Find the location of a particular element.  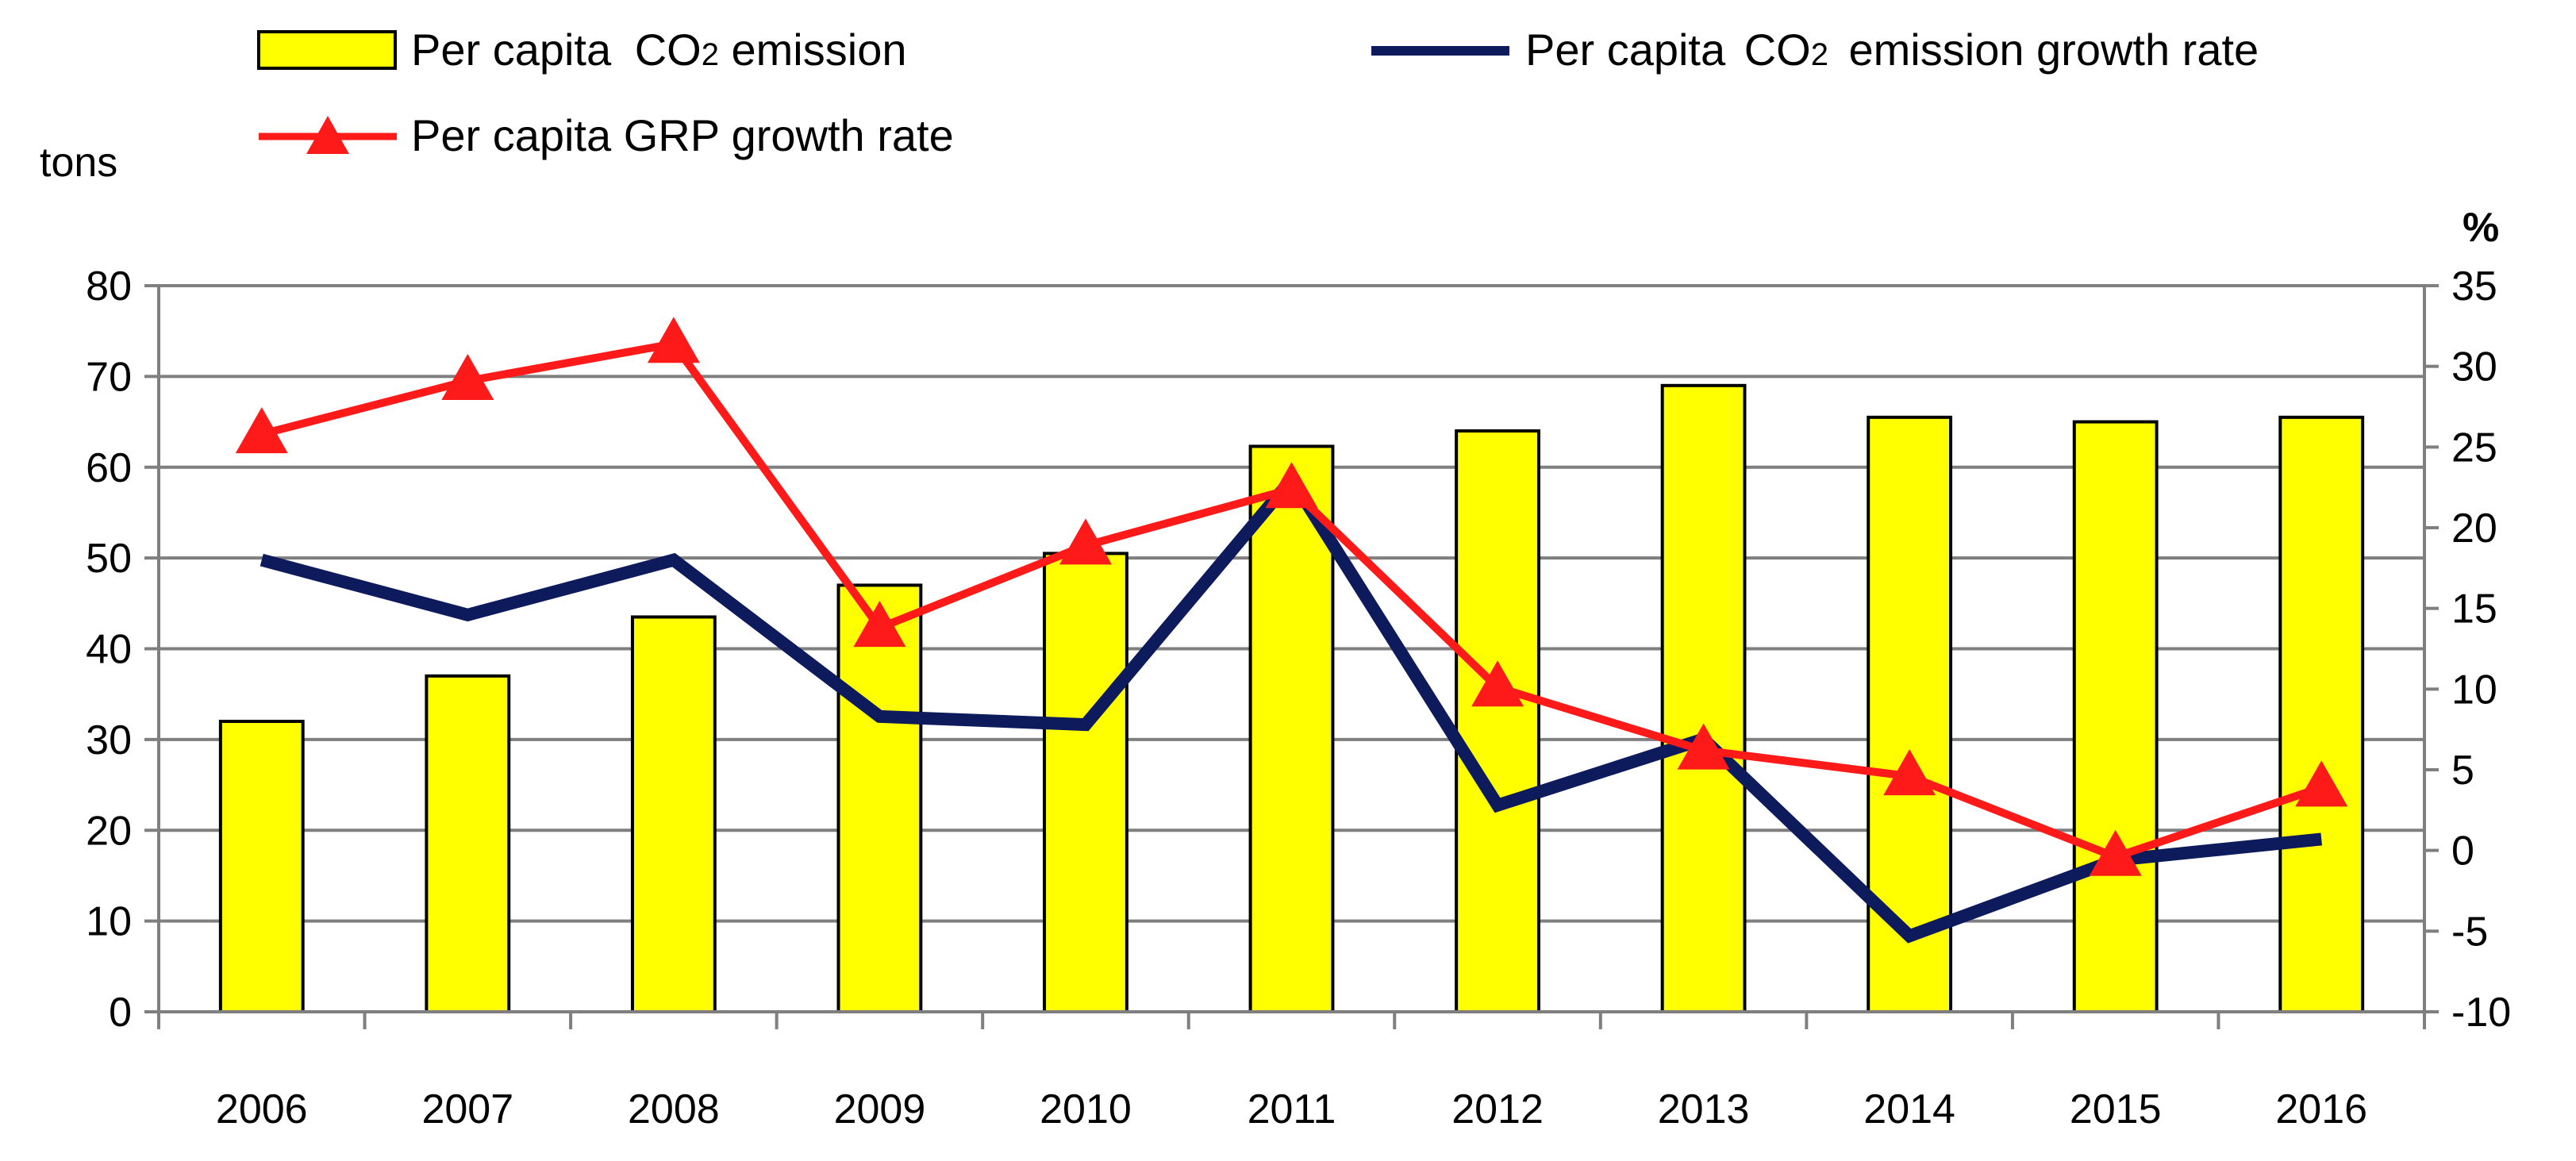

y-right-tick-label: 0 is located at coordinates (2462, 851).